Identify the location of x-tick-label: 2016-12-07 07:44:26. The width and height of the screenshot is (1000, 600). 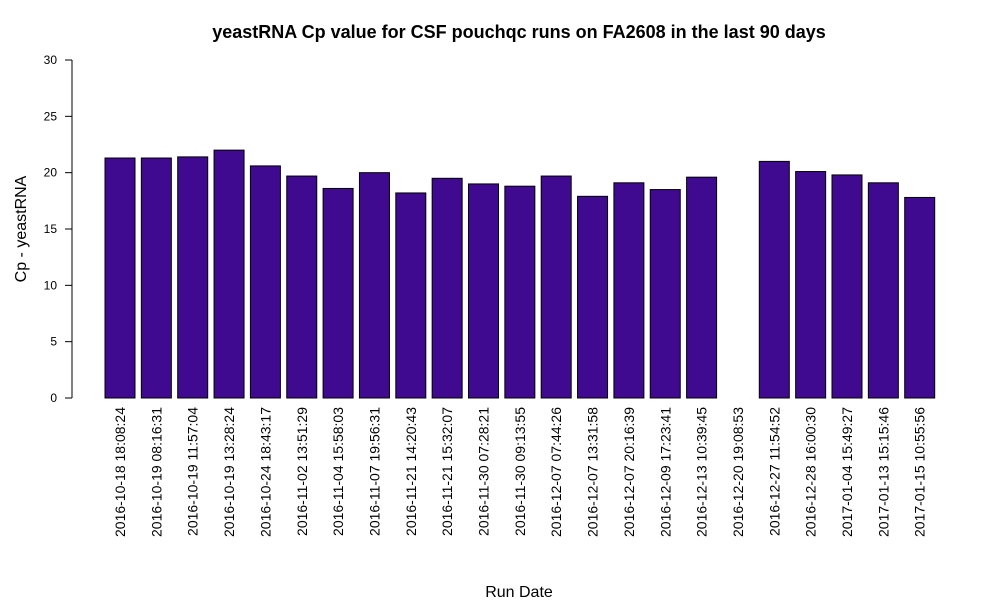
(556, 472).